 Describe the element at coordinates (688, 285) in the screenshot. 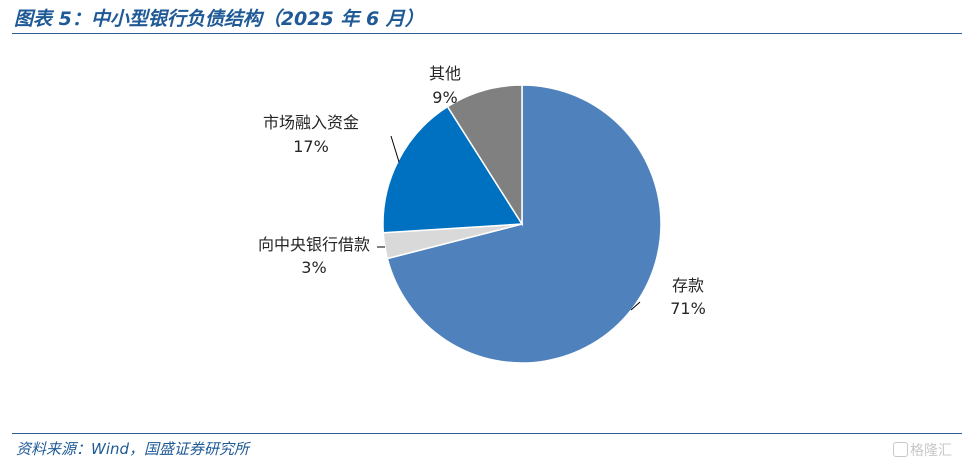

I see `slice-category-label: 存款` at that location.